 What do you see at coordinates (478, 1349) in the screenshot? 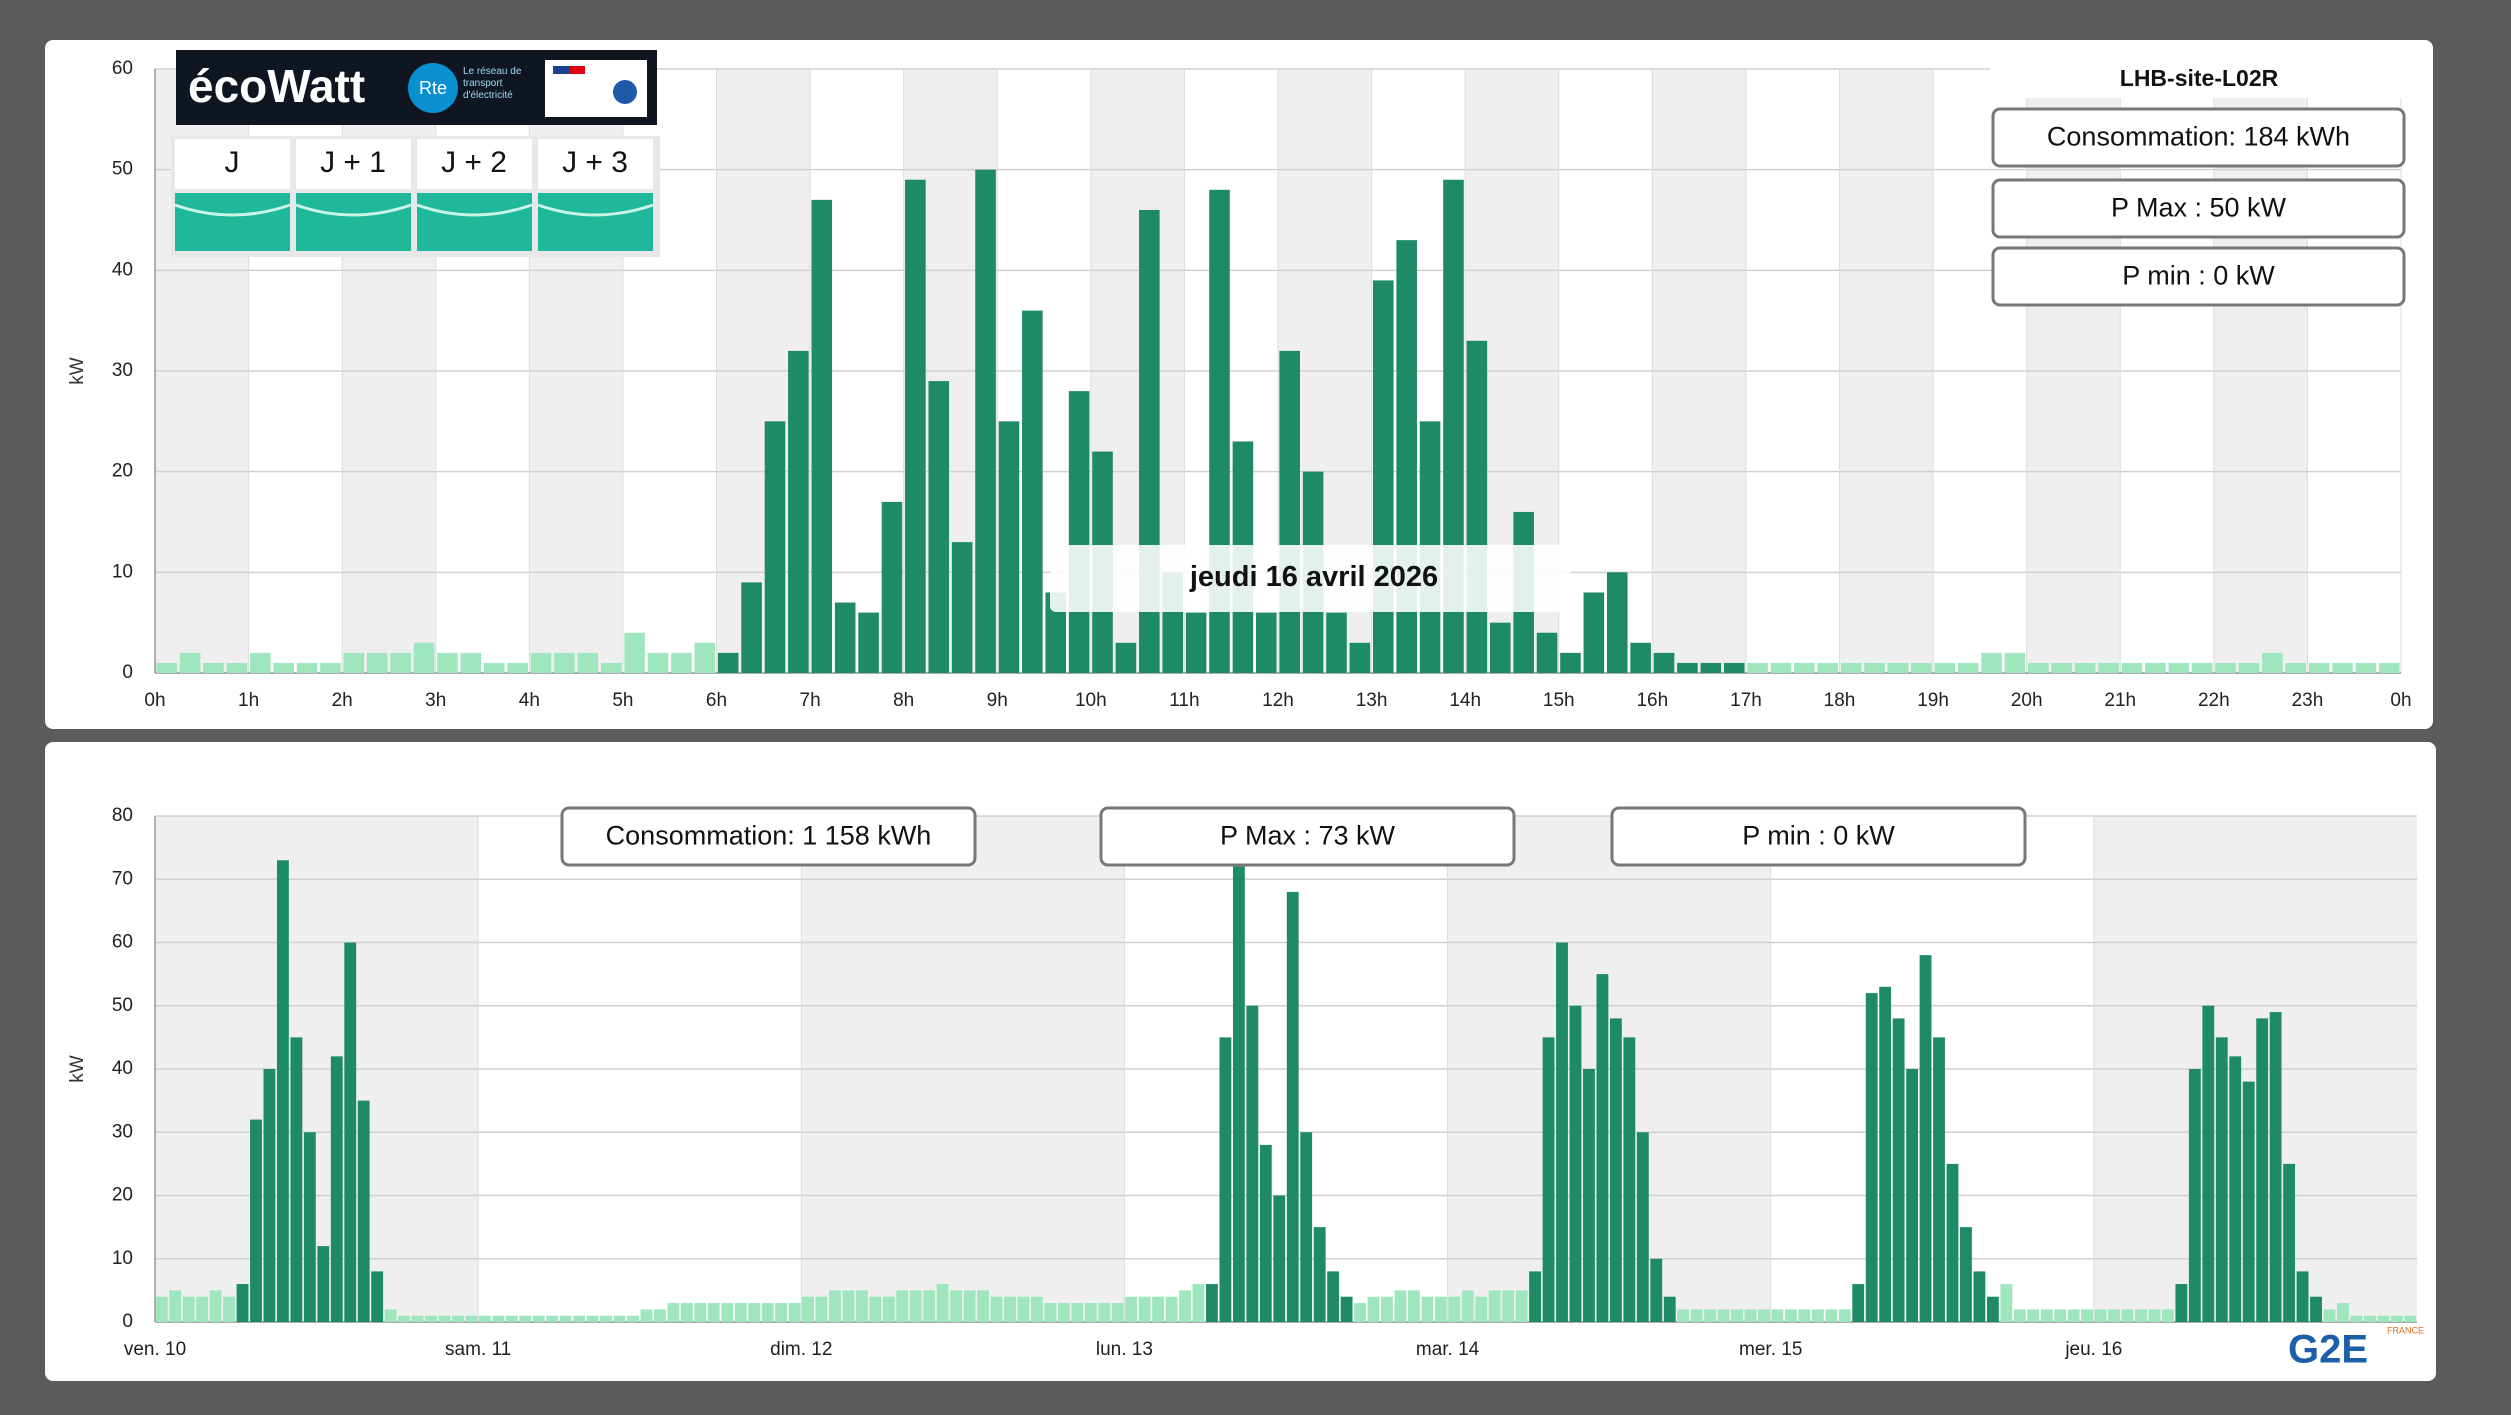
I see `x-tick-label: sam. 11` at bounding box center [478, 1349].